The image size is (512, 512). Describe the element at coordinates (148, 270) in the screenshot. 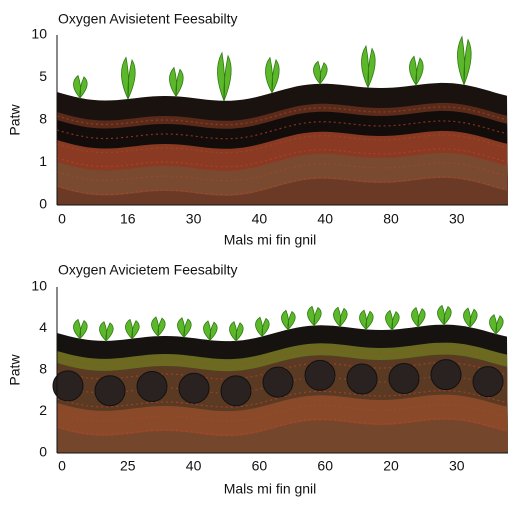

I see `panel-title: Oxygen Avicietem Feesabilty` at that location.